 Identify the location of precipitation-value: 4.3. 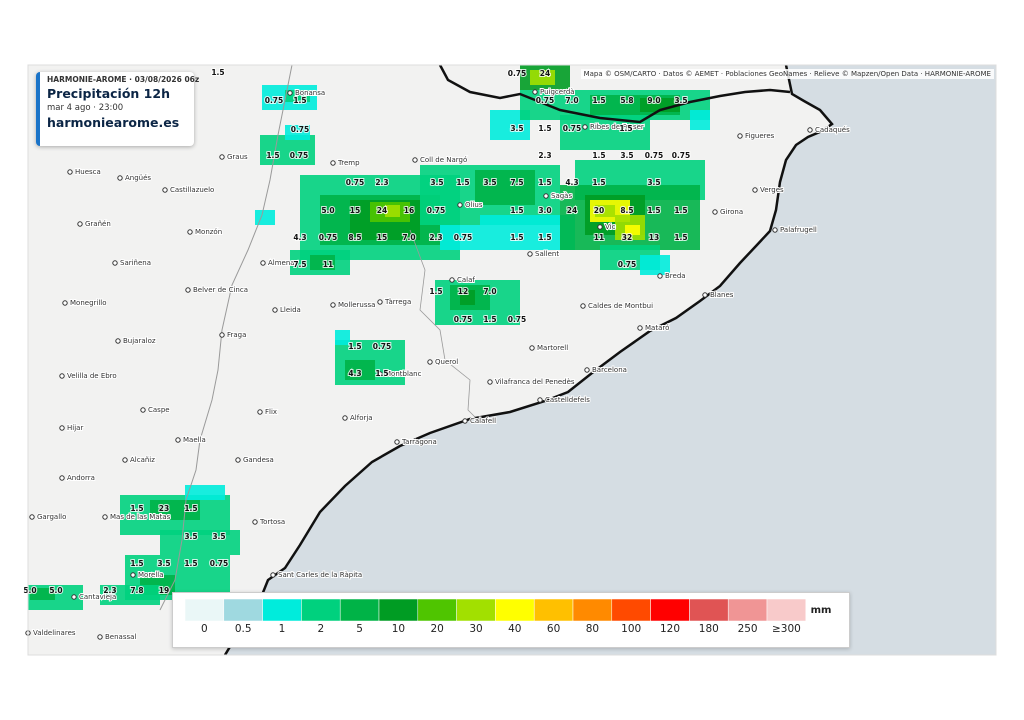
(354, 373).